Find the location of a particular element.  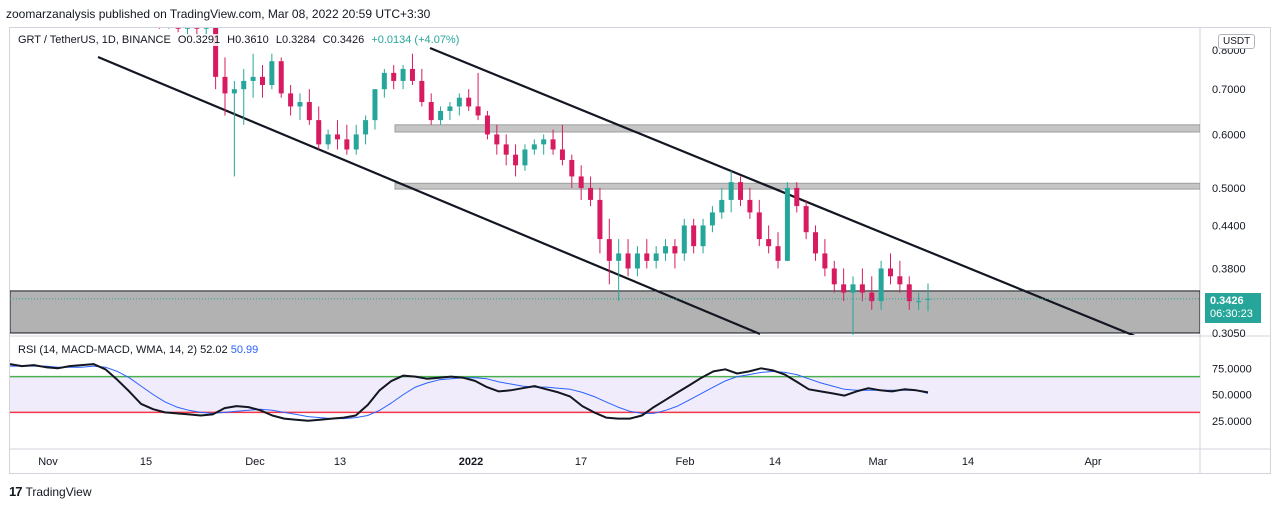

tradingview-logo: 17 TradingView is located at coordinates (50, 491).